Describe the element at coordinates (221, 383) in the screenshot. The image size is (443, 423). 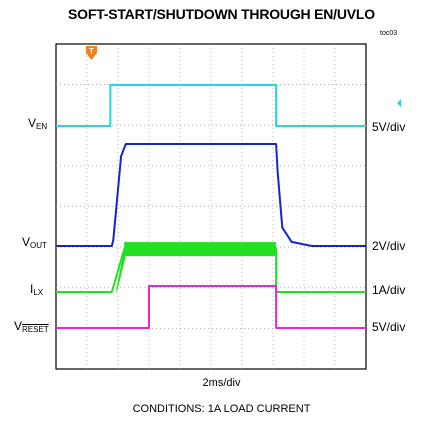
I see `time-scale-label: 2ms/div` at that location.